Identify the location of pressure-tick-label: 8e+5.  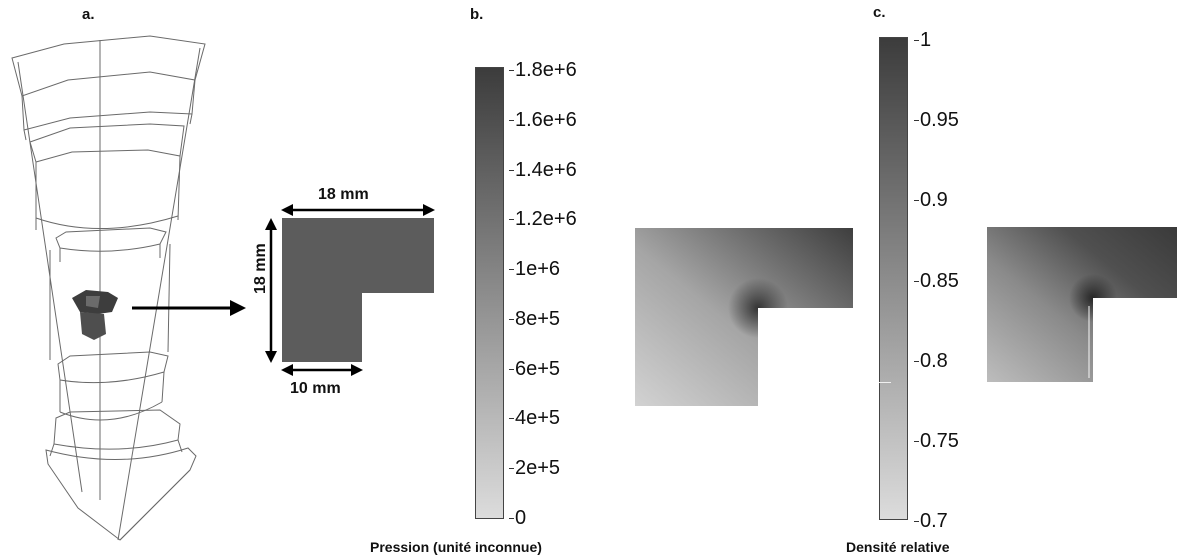
(538, 318).